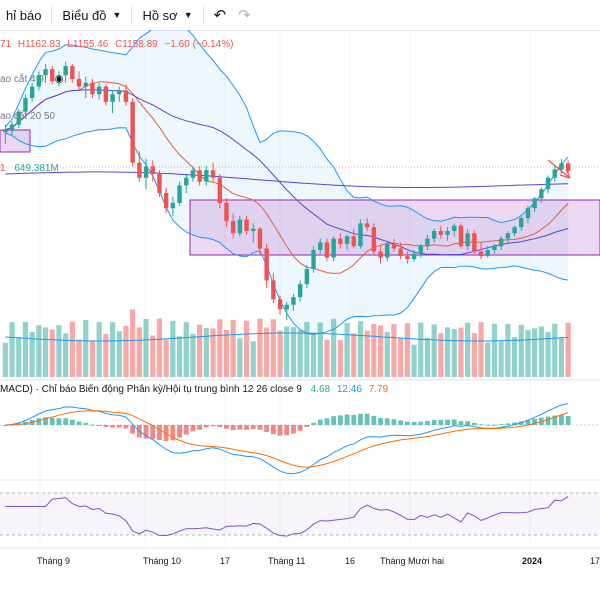 The image size is (600, 600). Describe the element at coordinates (59, 79) in the screenshot. I see `eye-icon: ◉` at that location.